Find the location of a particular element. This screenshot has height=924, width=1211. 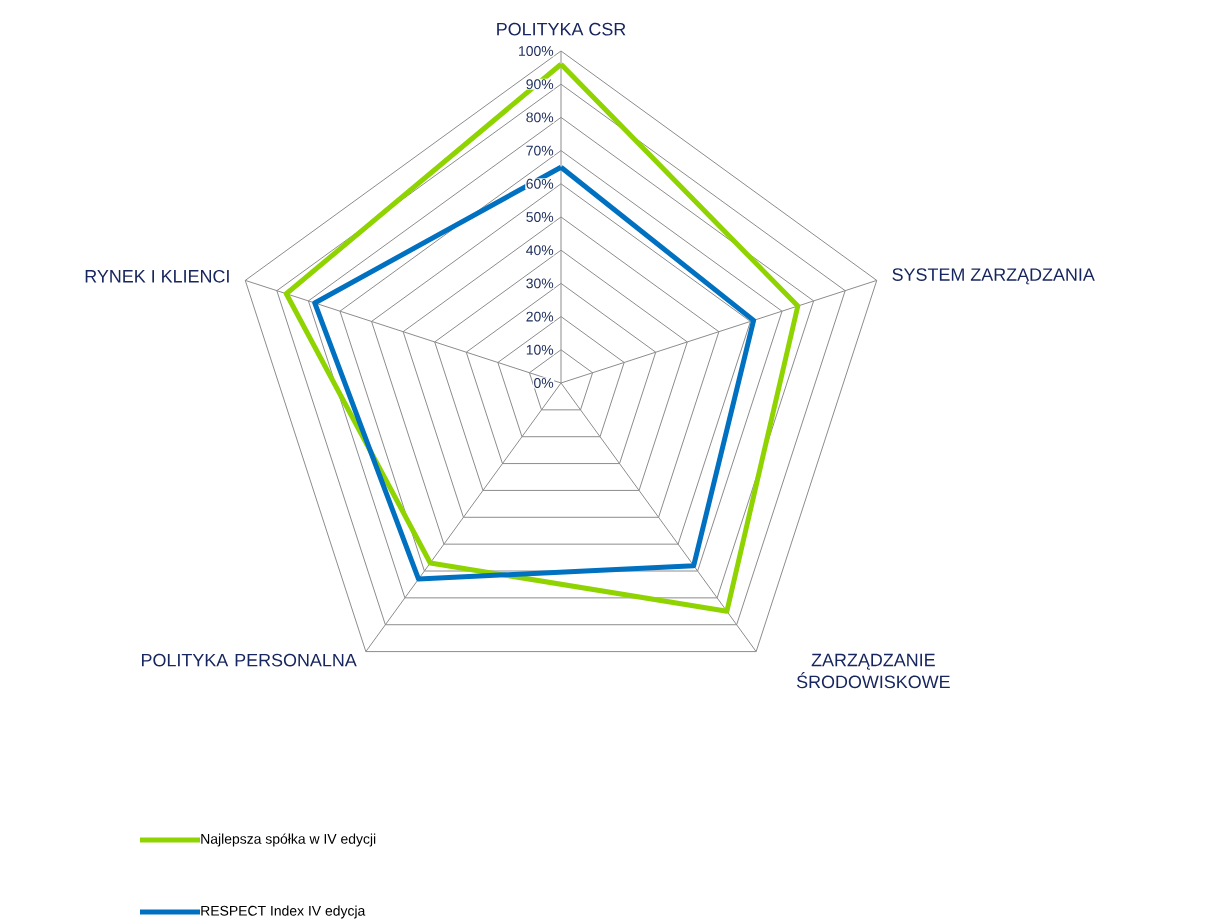

spoke-label: POLITYKA CSR is located at coordinates (561, 29).